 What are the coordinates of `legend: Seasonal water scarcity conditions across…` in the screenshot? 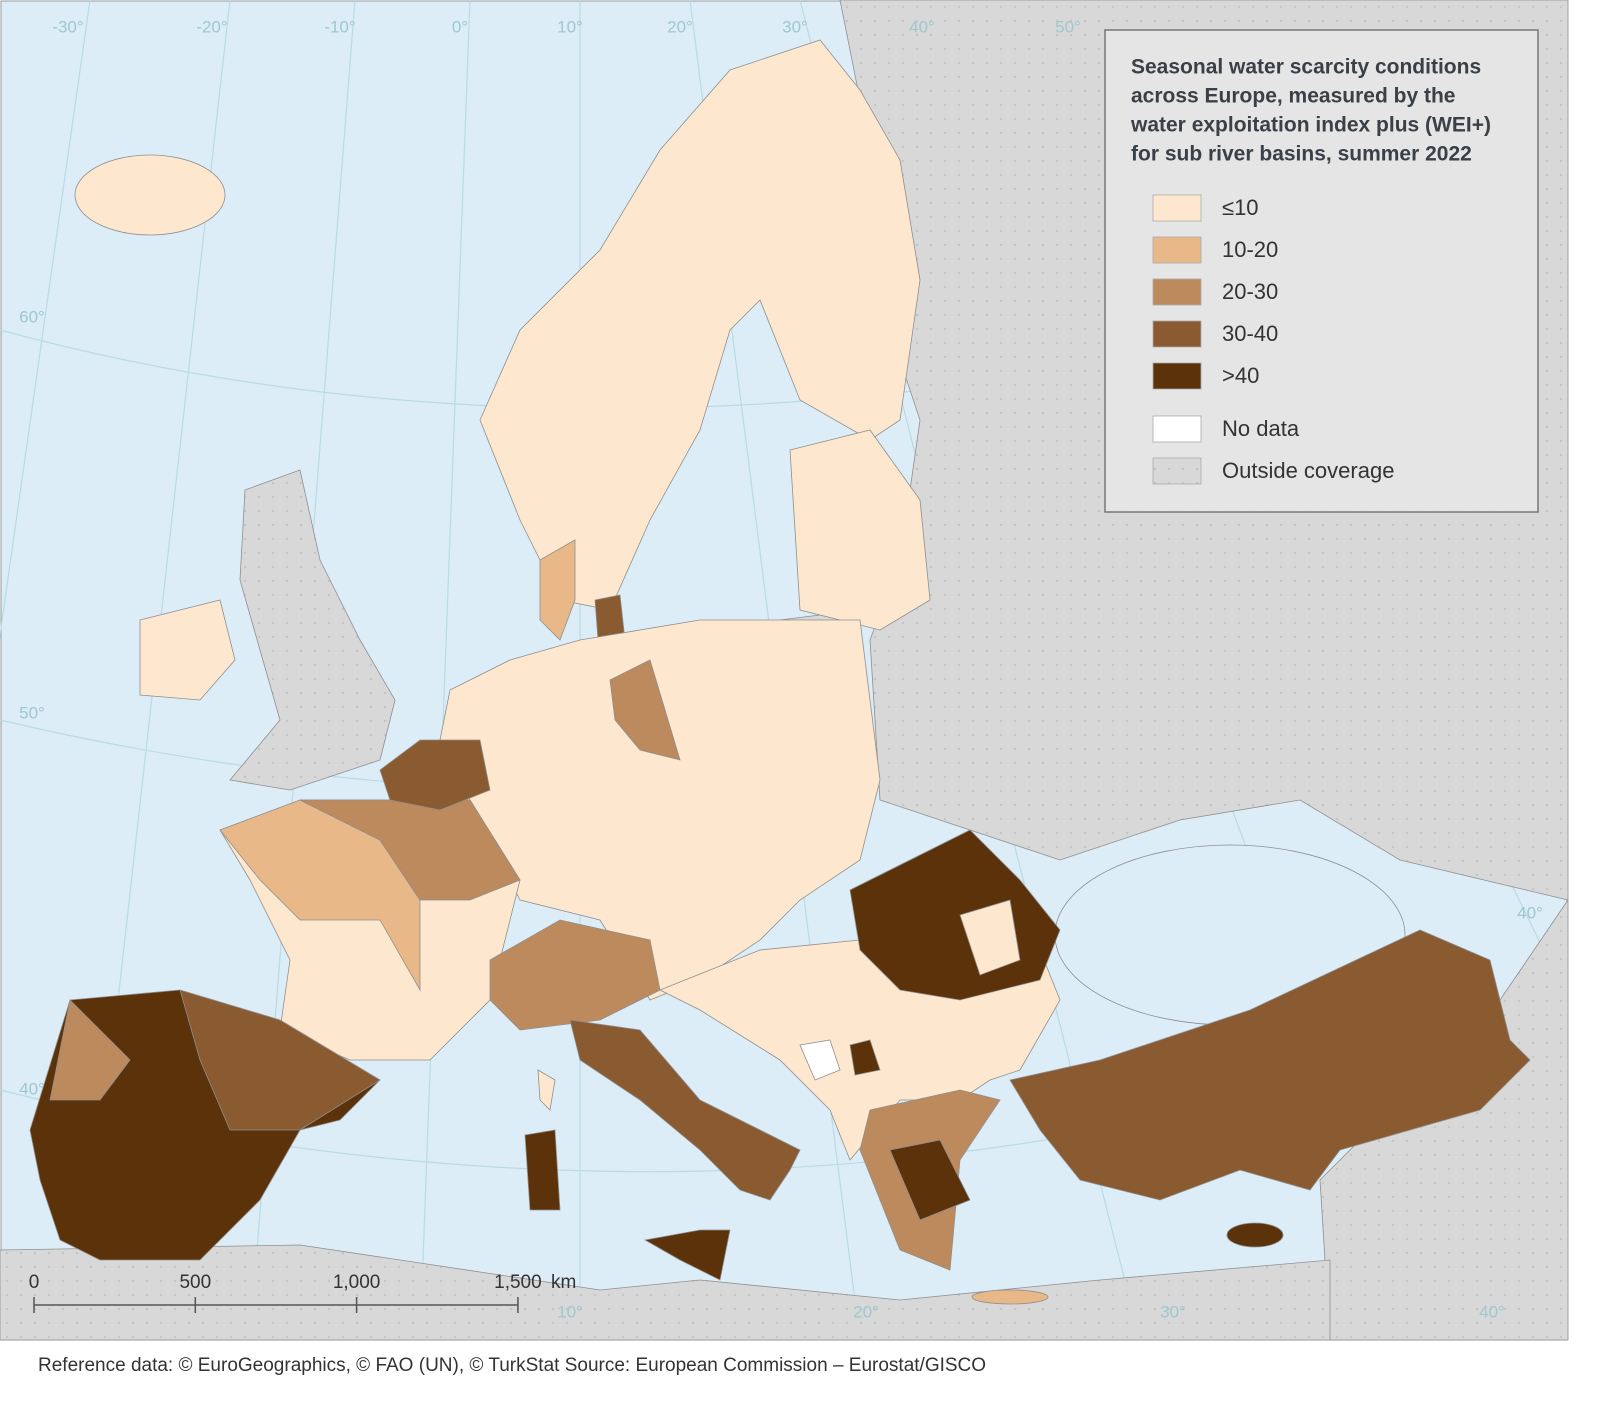 It's located at (1310, 270).